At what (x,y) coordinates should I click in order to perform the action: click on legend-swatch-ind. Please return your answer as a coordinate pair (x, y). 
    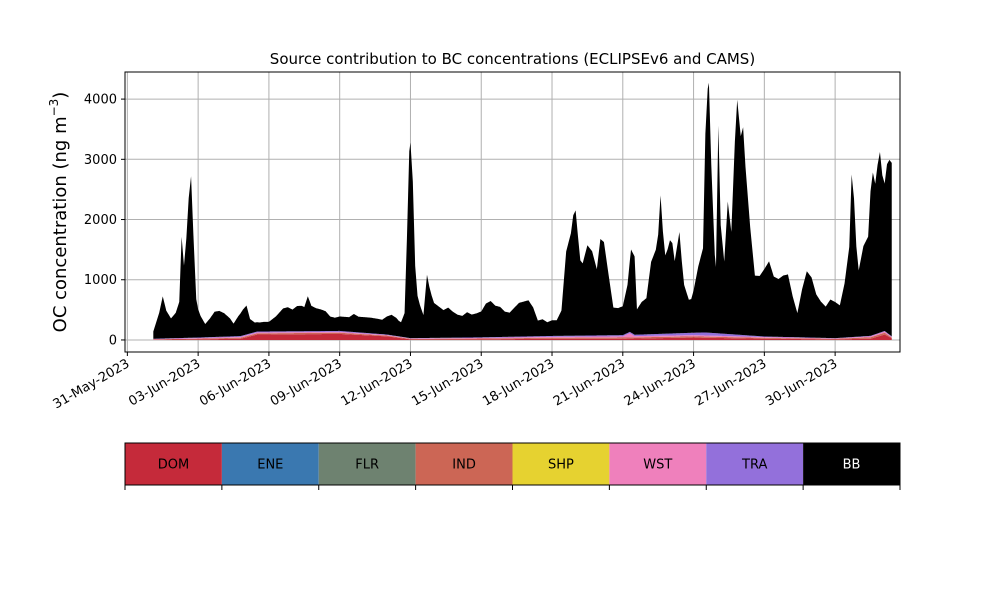
    Looking at the image, I should click on (464, 464).